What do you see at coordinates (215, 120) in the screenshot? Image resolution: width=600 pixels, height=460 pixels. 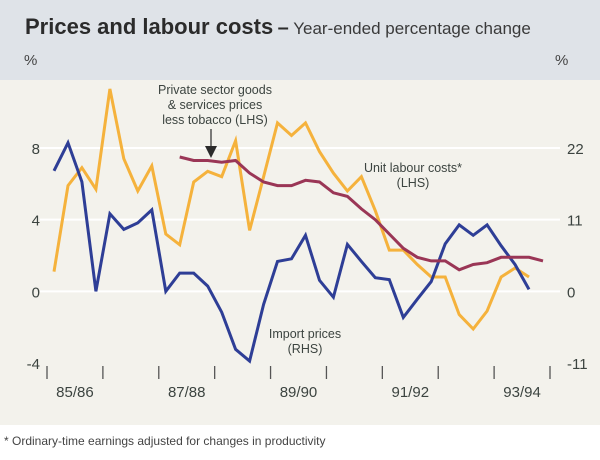 I see `annotation-private-sector-line3: less tobacco (LHS)` at bounding box center [215, 120].